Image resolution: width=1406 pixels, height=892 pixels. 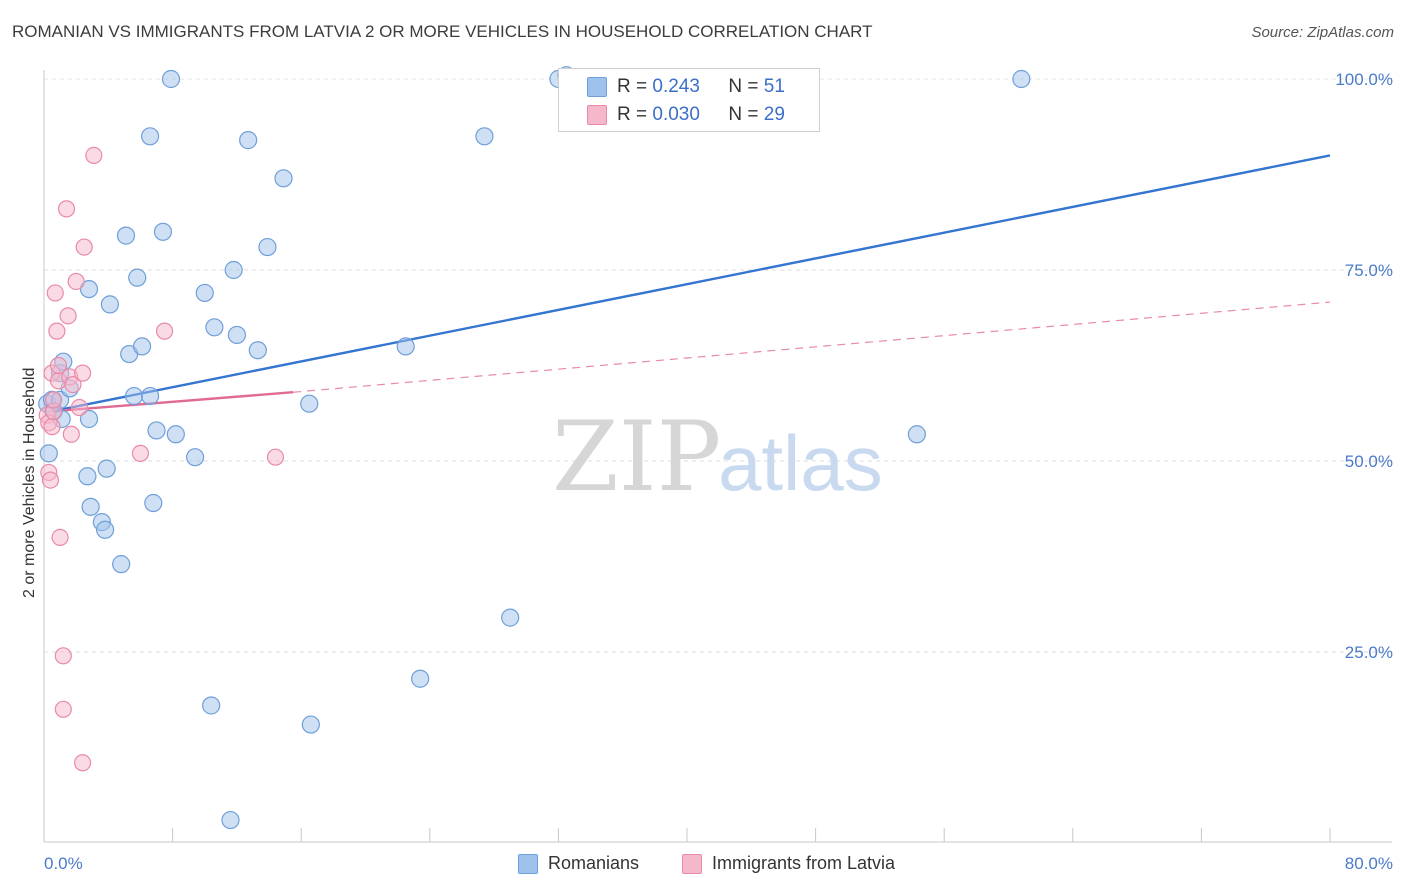 I want to click on x-tick-label: 80.0%, so click(x=1369, y=863).